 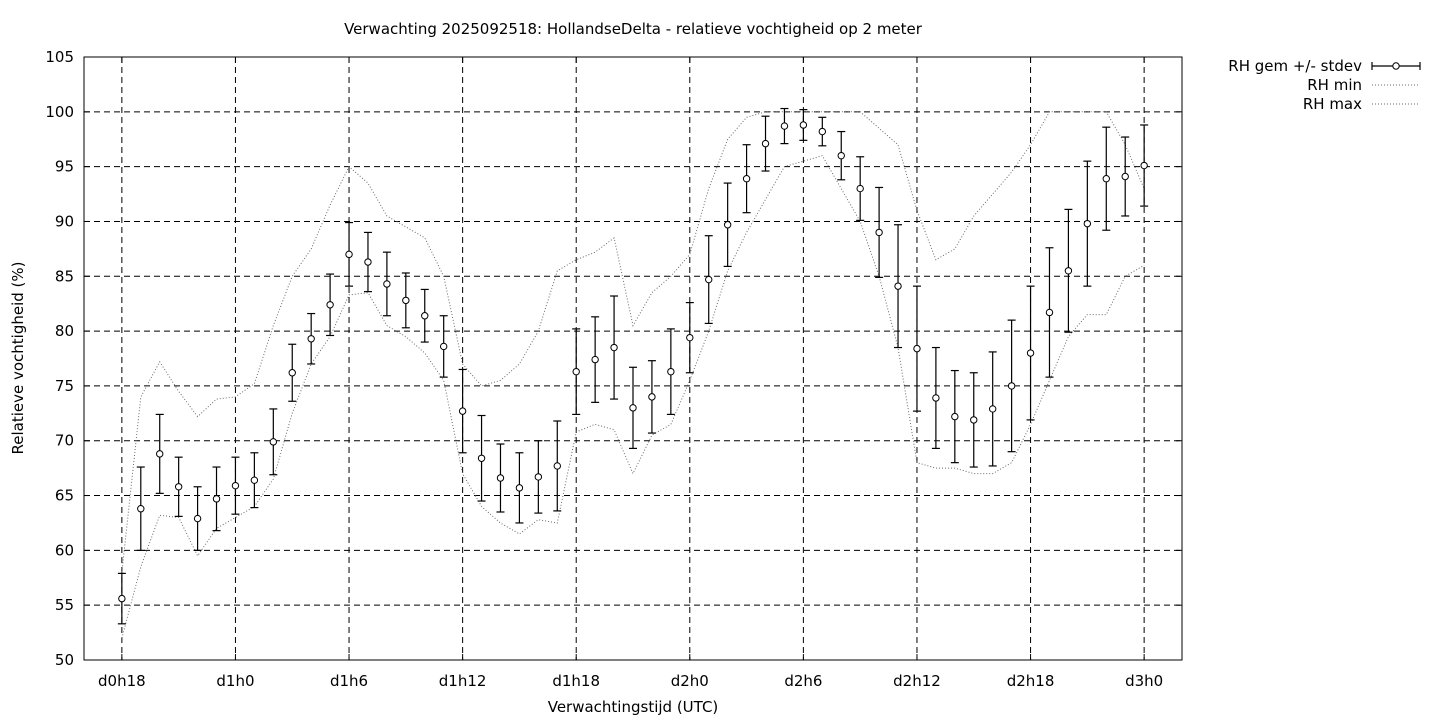 What do you see at coordinates (64, 441) in the screenshot?
I see `y-tick-label: 70` at bounding box center [64, 441].